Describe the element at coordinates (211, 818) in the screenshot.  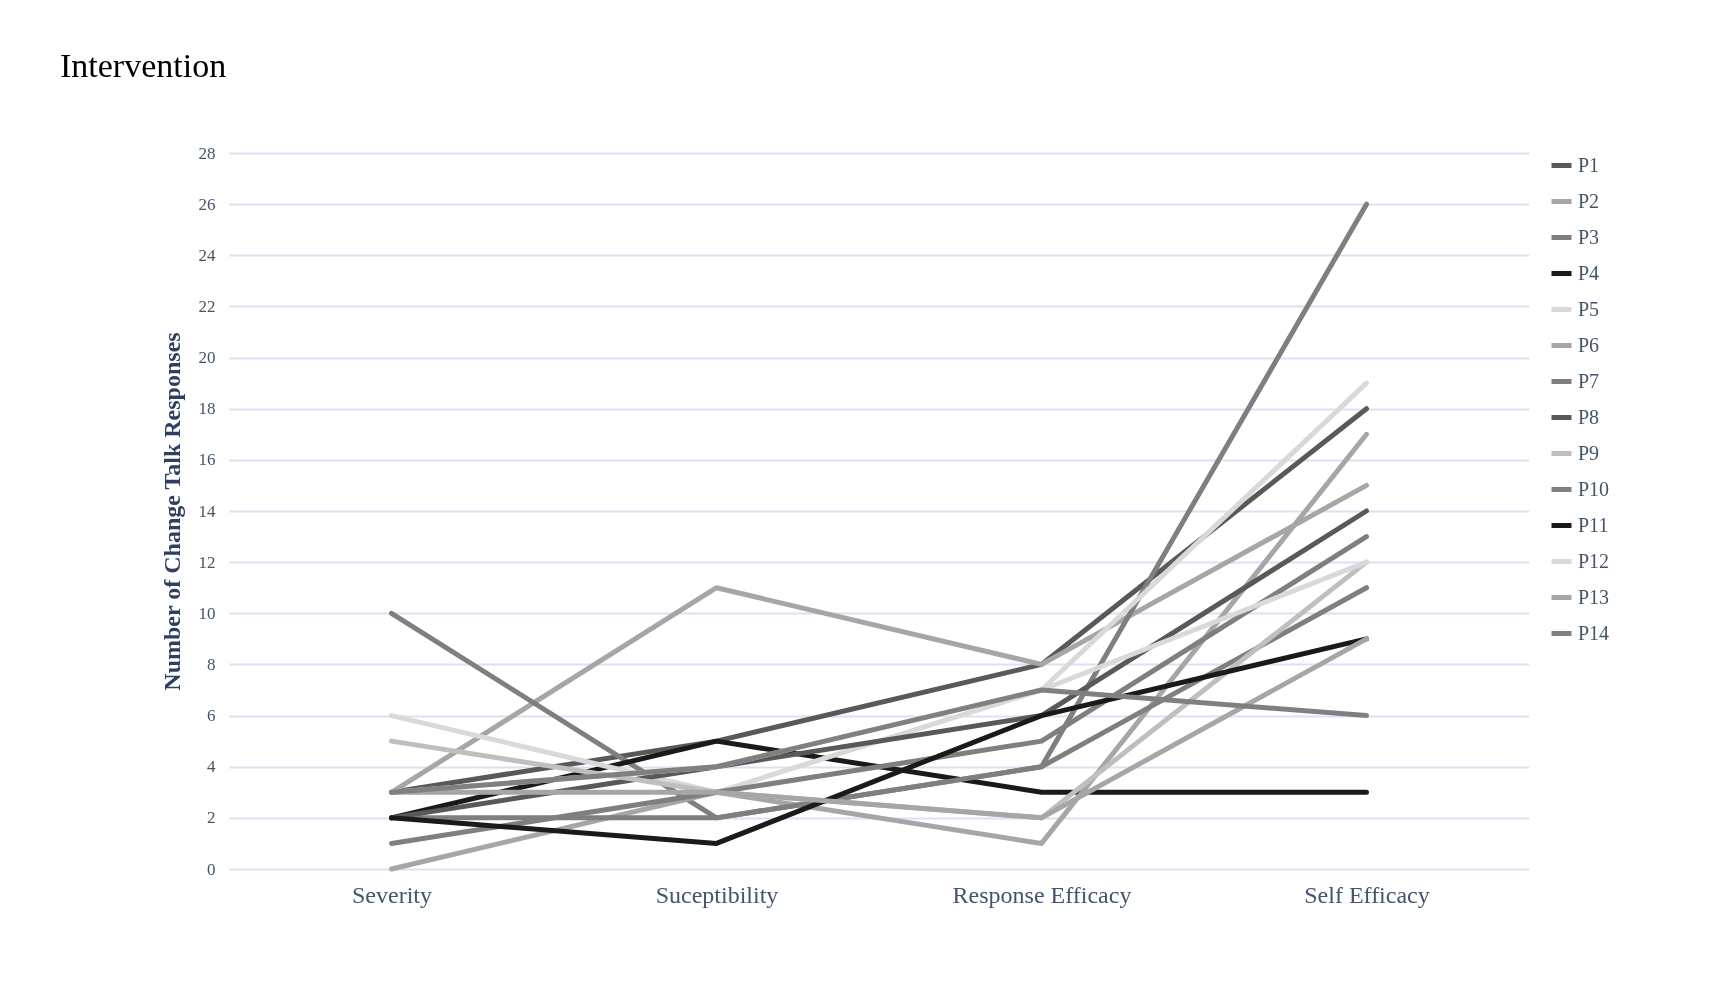
I see `y-tick-label: 2` at that location.